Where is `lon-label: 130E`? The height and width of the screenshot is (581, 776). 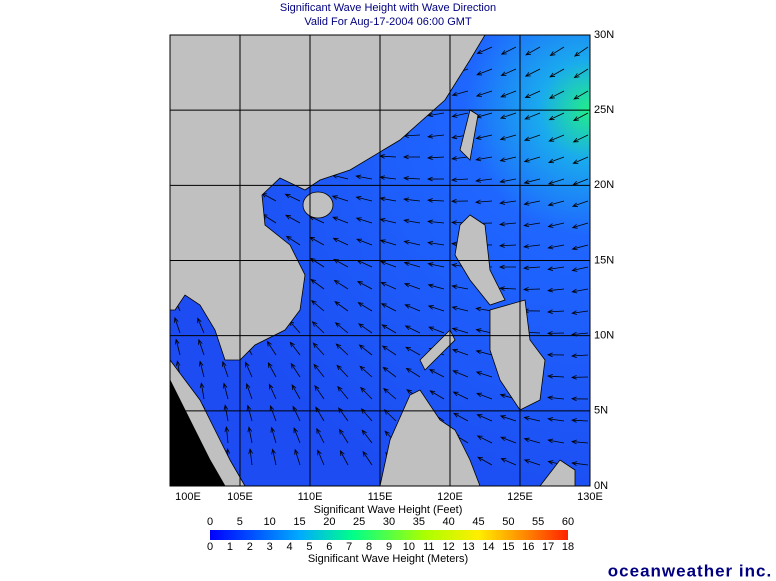 lon-label: 130E is located at coordinates (590, 497).